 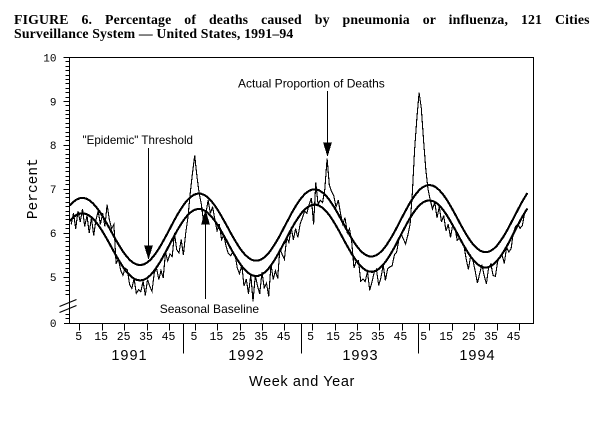 What do you see at coordinates (53, 235) in the screenshot?
I see `svg-text: 6` at bounding box center [53, 235].